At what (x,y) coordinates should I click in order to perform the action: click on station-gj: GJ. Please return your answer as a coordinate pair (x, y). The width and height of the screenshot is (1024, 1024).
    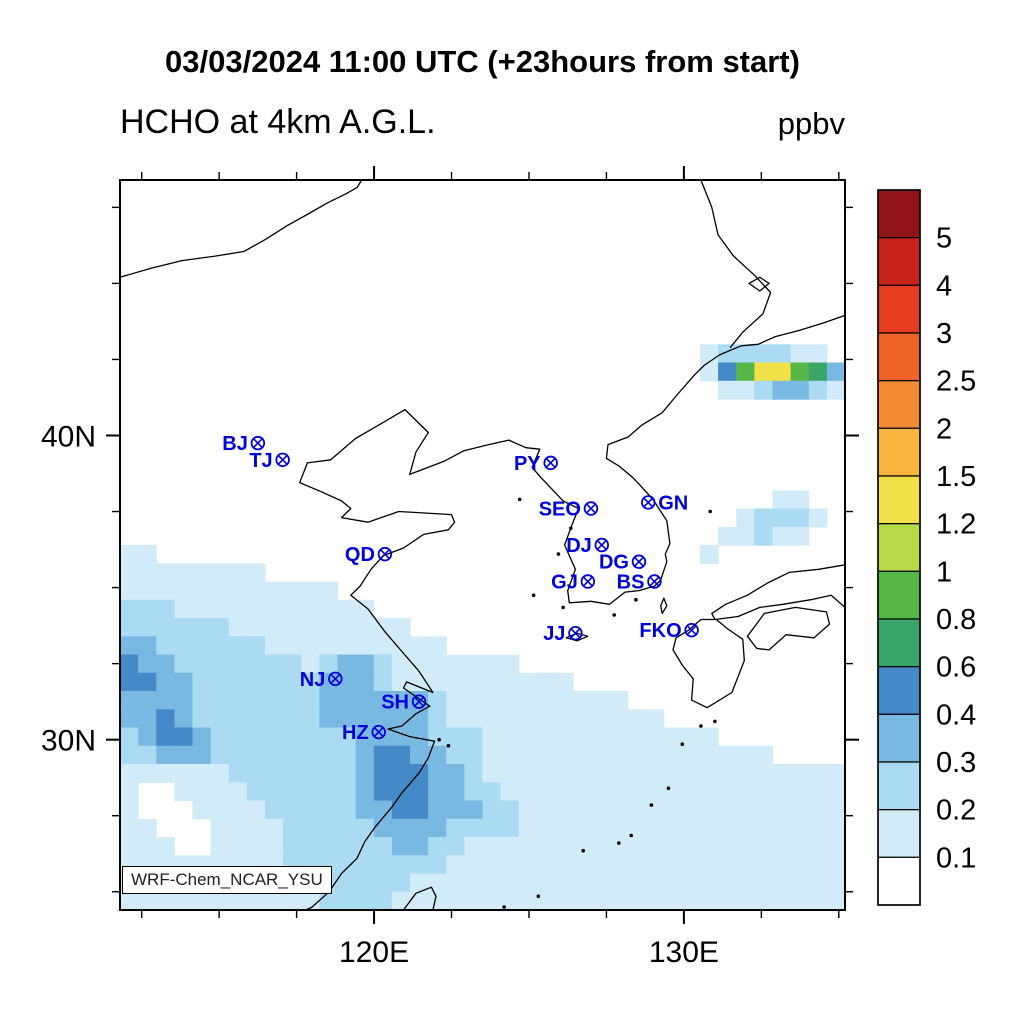
    Looking at the image, I should click on (573, 583).